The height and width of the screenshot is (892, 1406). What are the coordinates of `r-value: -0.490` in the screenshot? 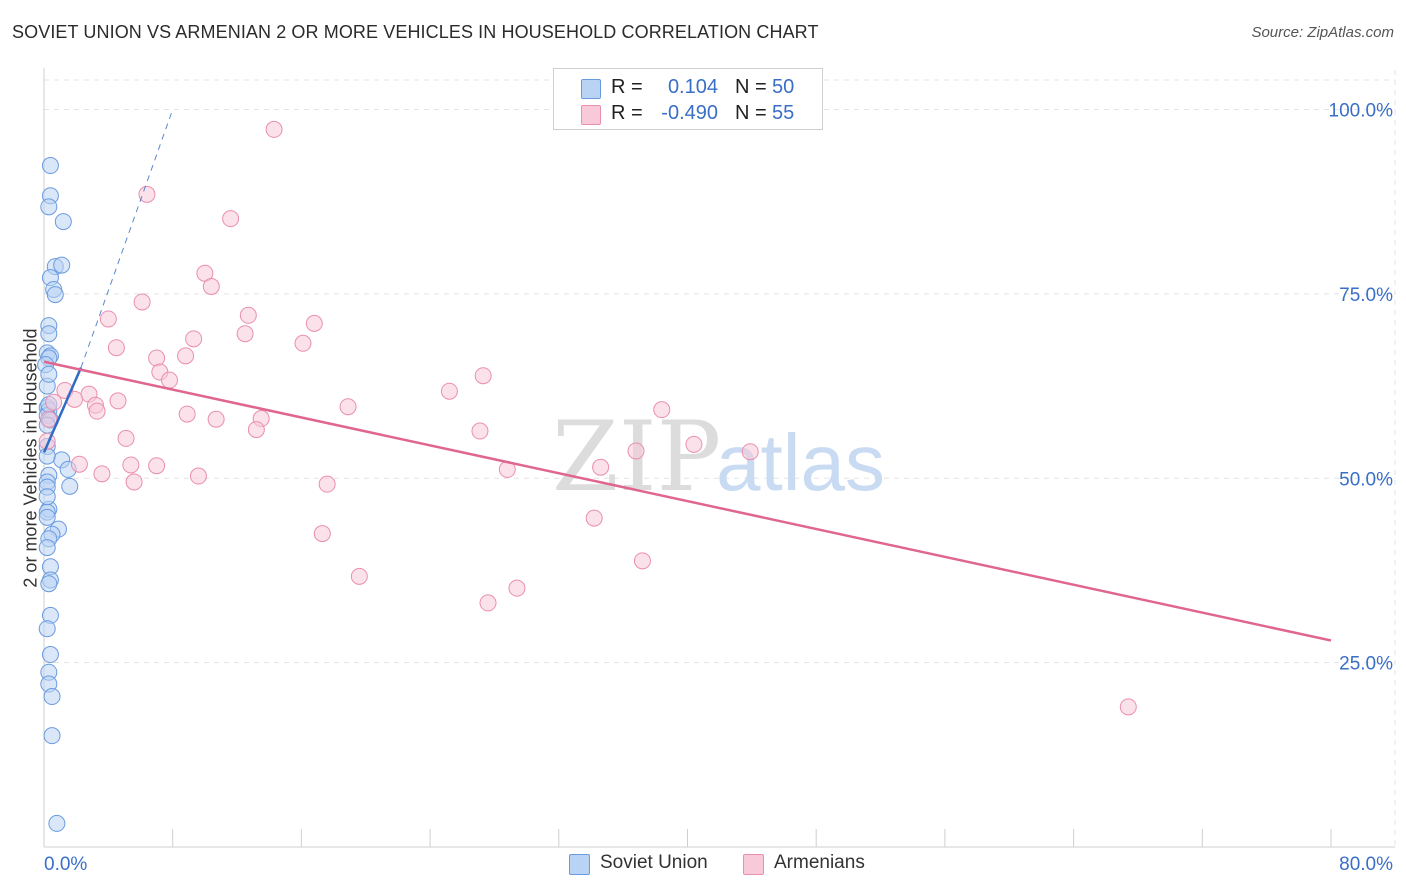 It's located at (689, 113).